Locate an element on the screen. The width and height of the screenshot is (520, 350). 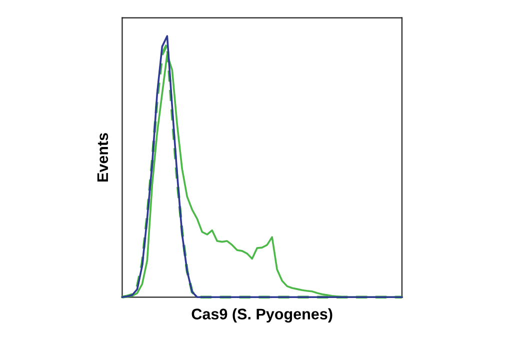
x-axis-title: Cas9 (S. Pyogenes) is located at coordinates (262, 315).